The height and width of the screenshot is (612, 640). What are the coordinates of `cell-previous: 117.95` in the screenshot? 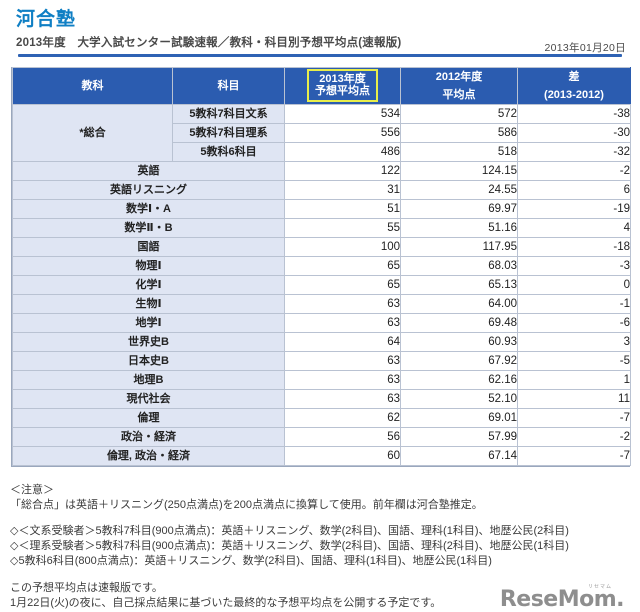 It's located at (459, 246).